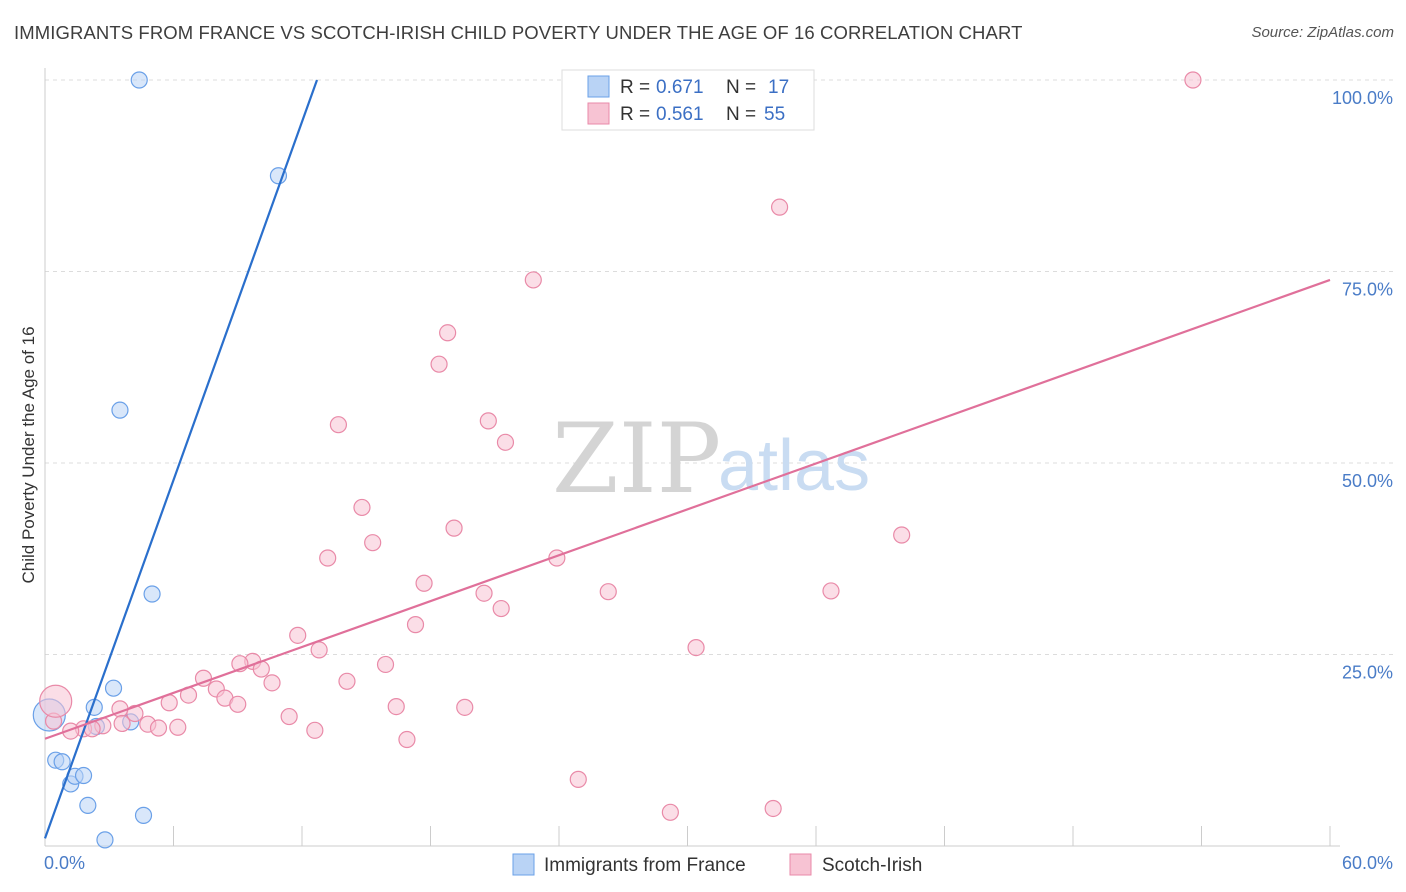 The image size is (1406, 892). What do you see at coordinates (598, 86) in the screenshot?
I see `legend-swatch-blue` at bounding box center [598, 86].